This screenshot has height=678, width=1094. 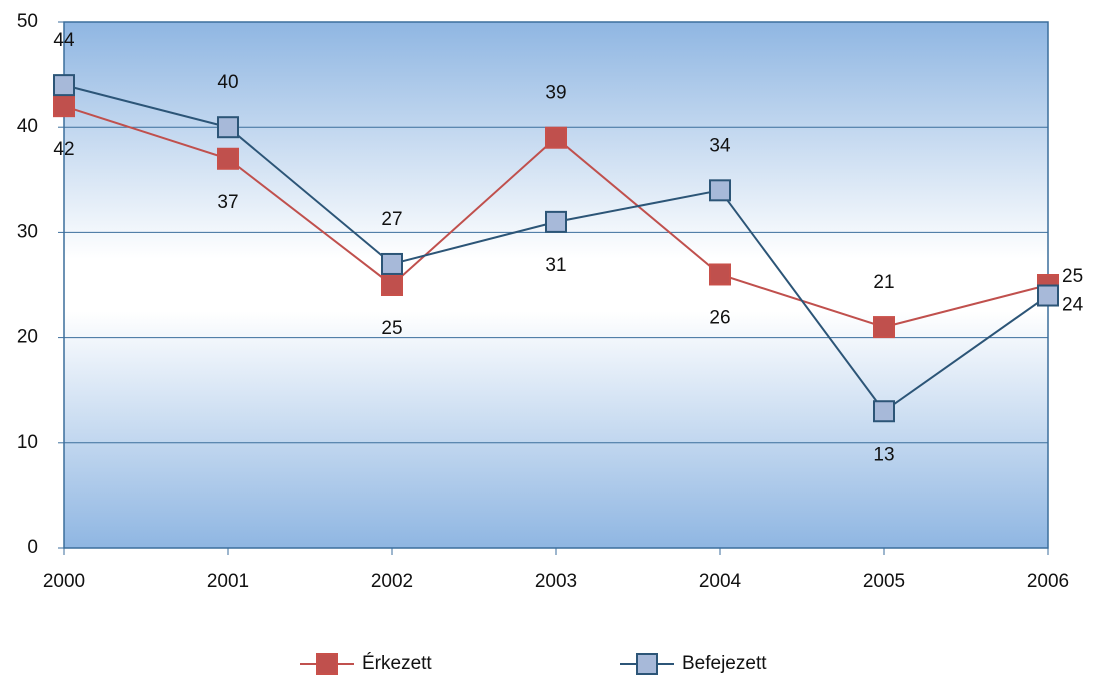 What do you see at coordinates (555, 93) in the screenshot?
I see `data-label: 39` at bounding box center [555, 93].